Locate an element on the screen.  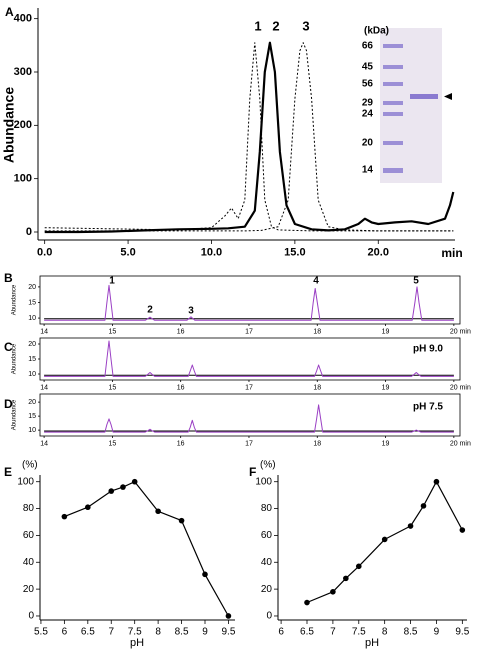
panel: E 0 20 40 60 80 100 5.5 6 6.5 7 7.5 8 8.5 9 9.5 (%) pH is located at coordinates (120, 554).